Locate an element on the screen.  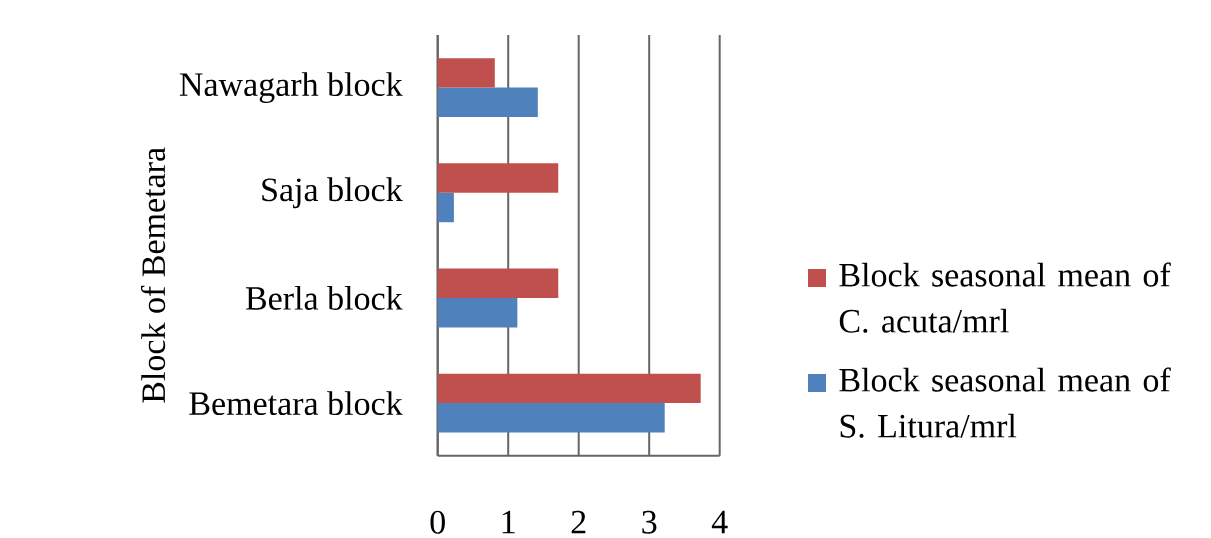
legend-label: Block seasonal mean of S. Litura/mrl is located at coordinates (1005, 402).